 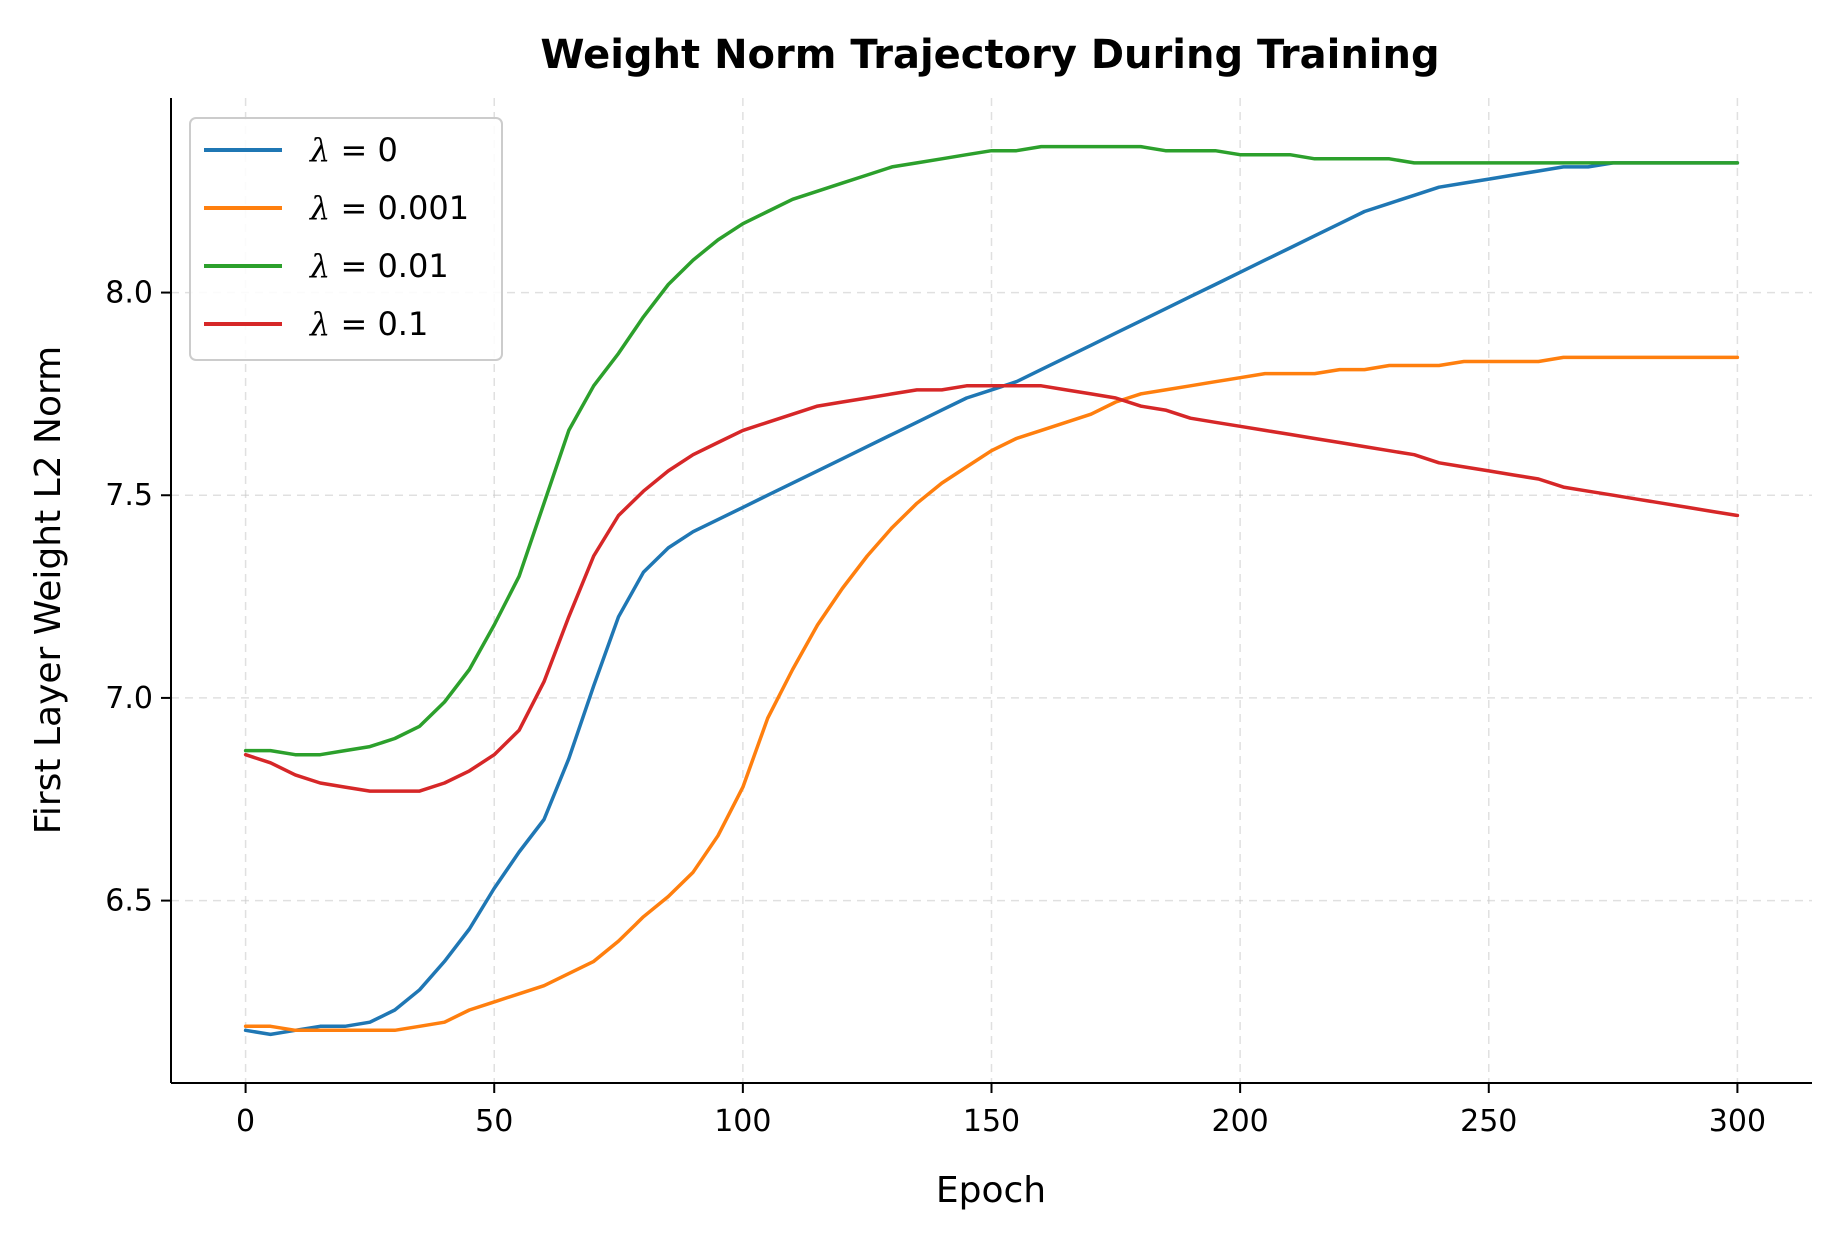 I want to click on legend-value: = 0.1, so click(x=379, y=324).